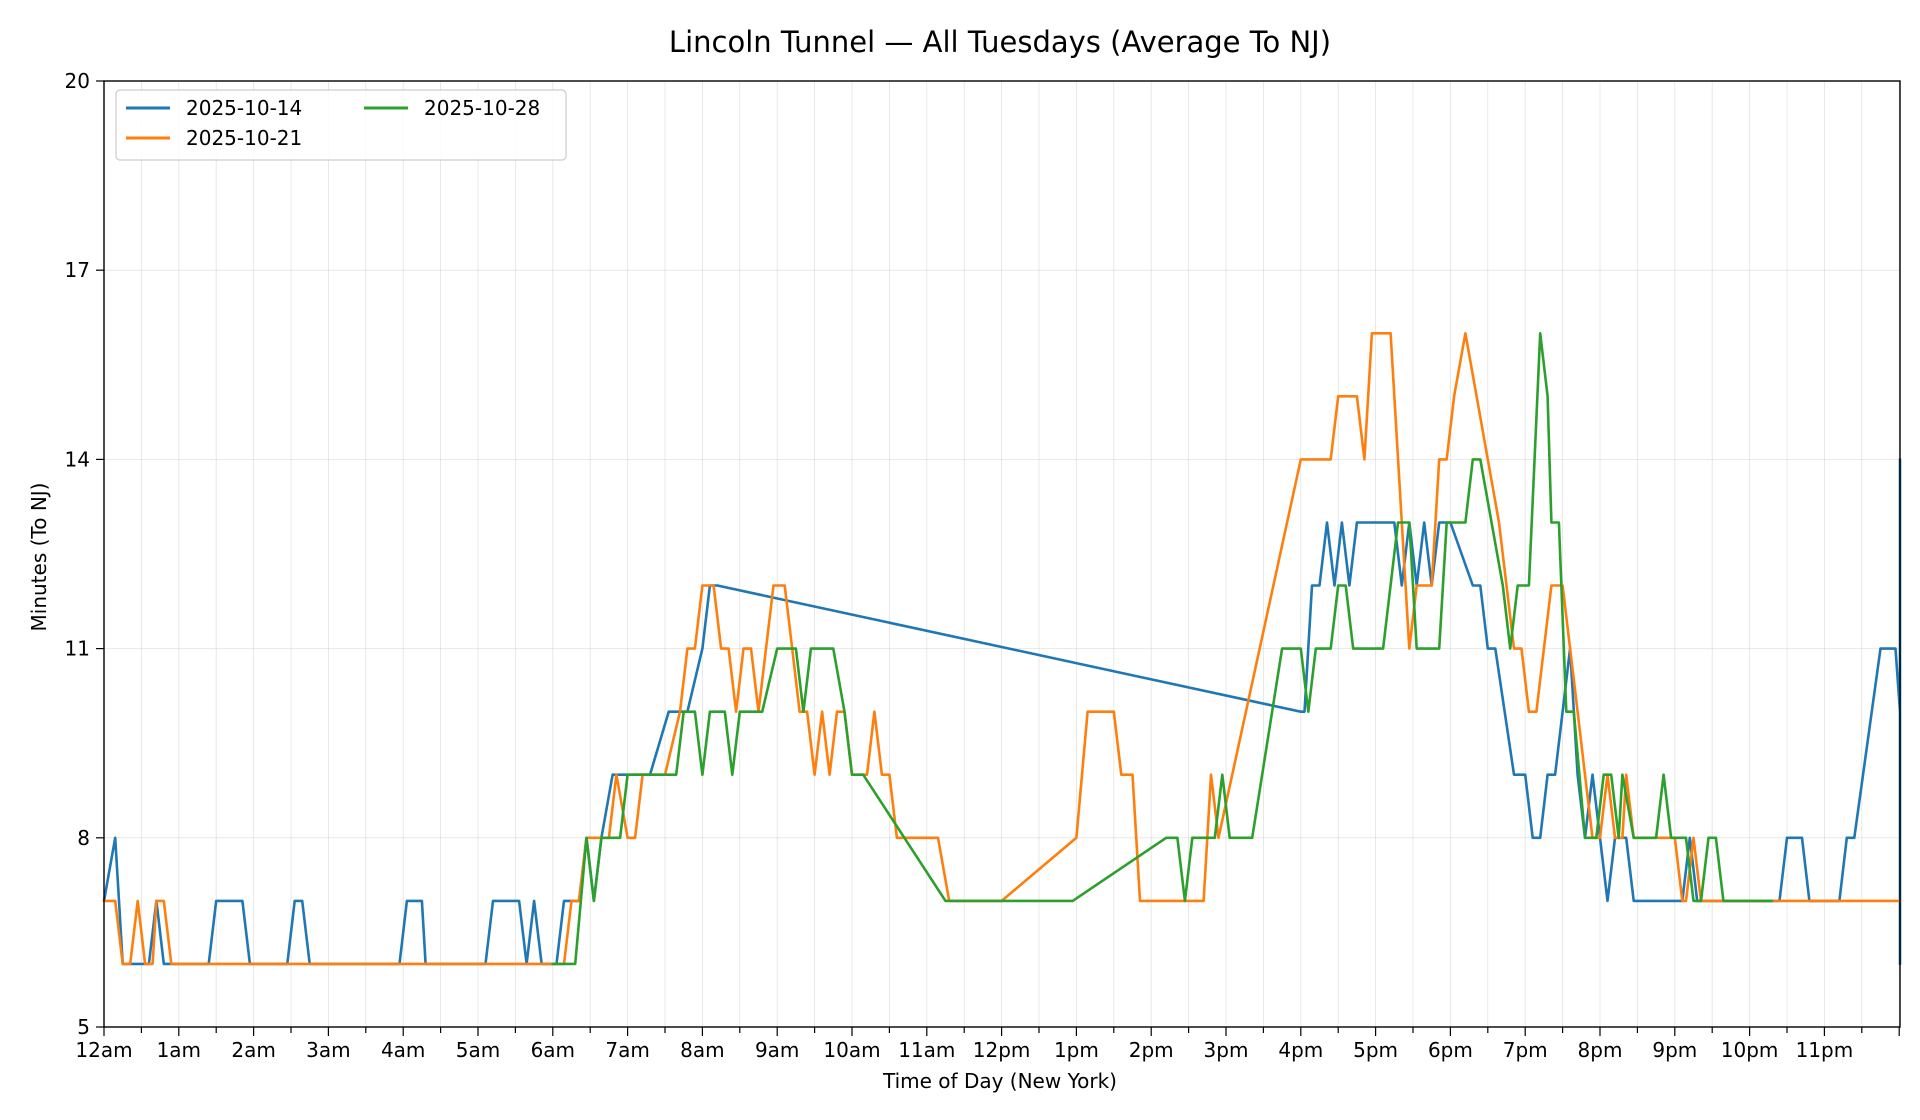 This screenshot has height=1120, width=1920. I want to click on x-tick-label: 7am, so click(627, 1050).